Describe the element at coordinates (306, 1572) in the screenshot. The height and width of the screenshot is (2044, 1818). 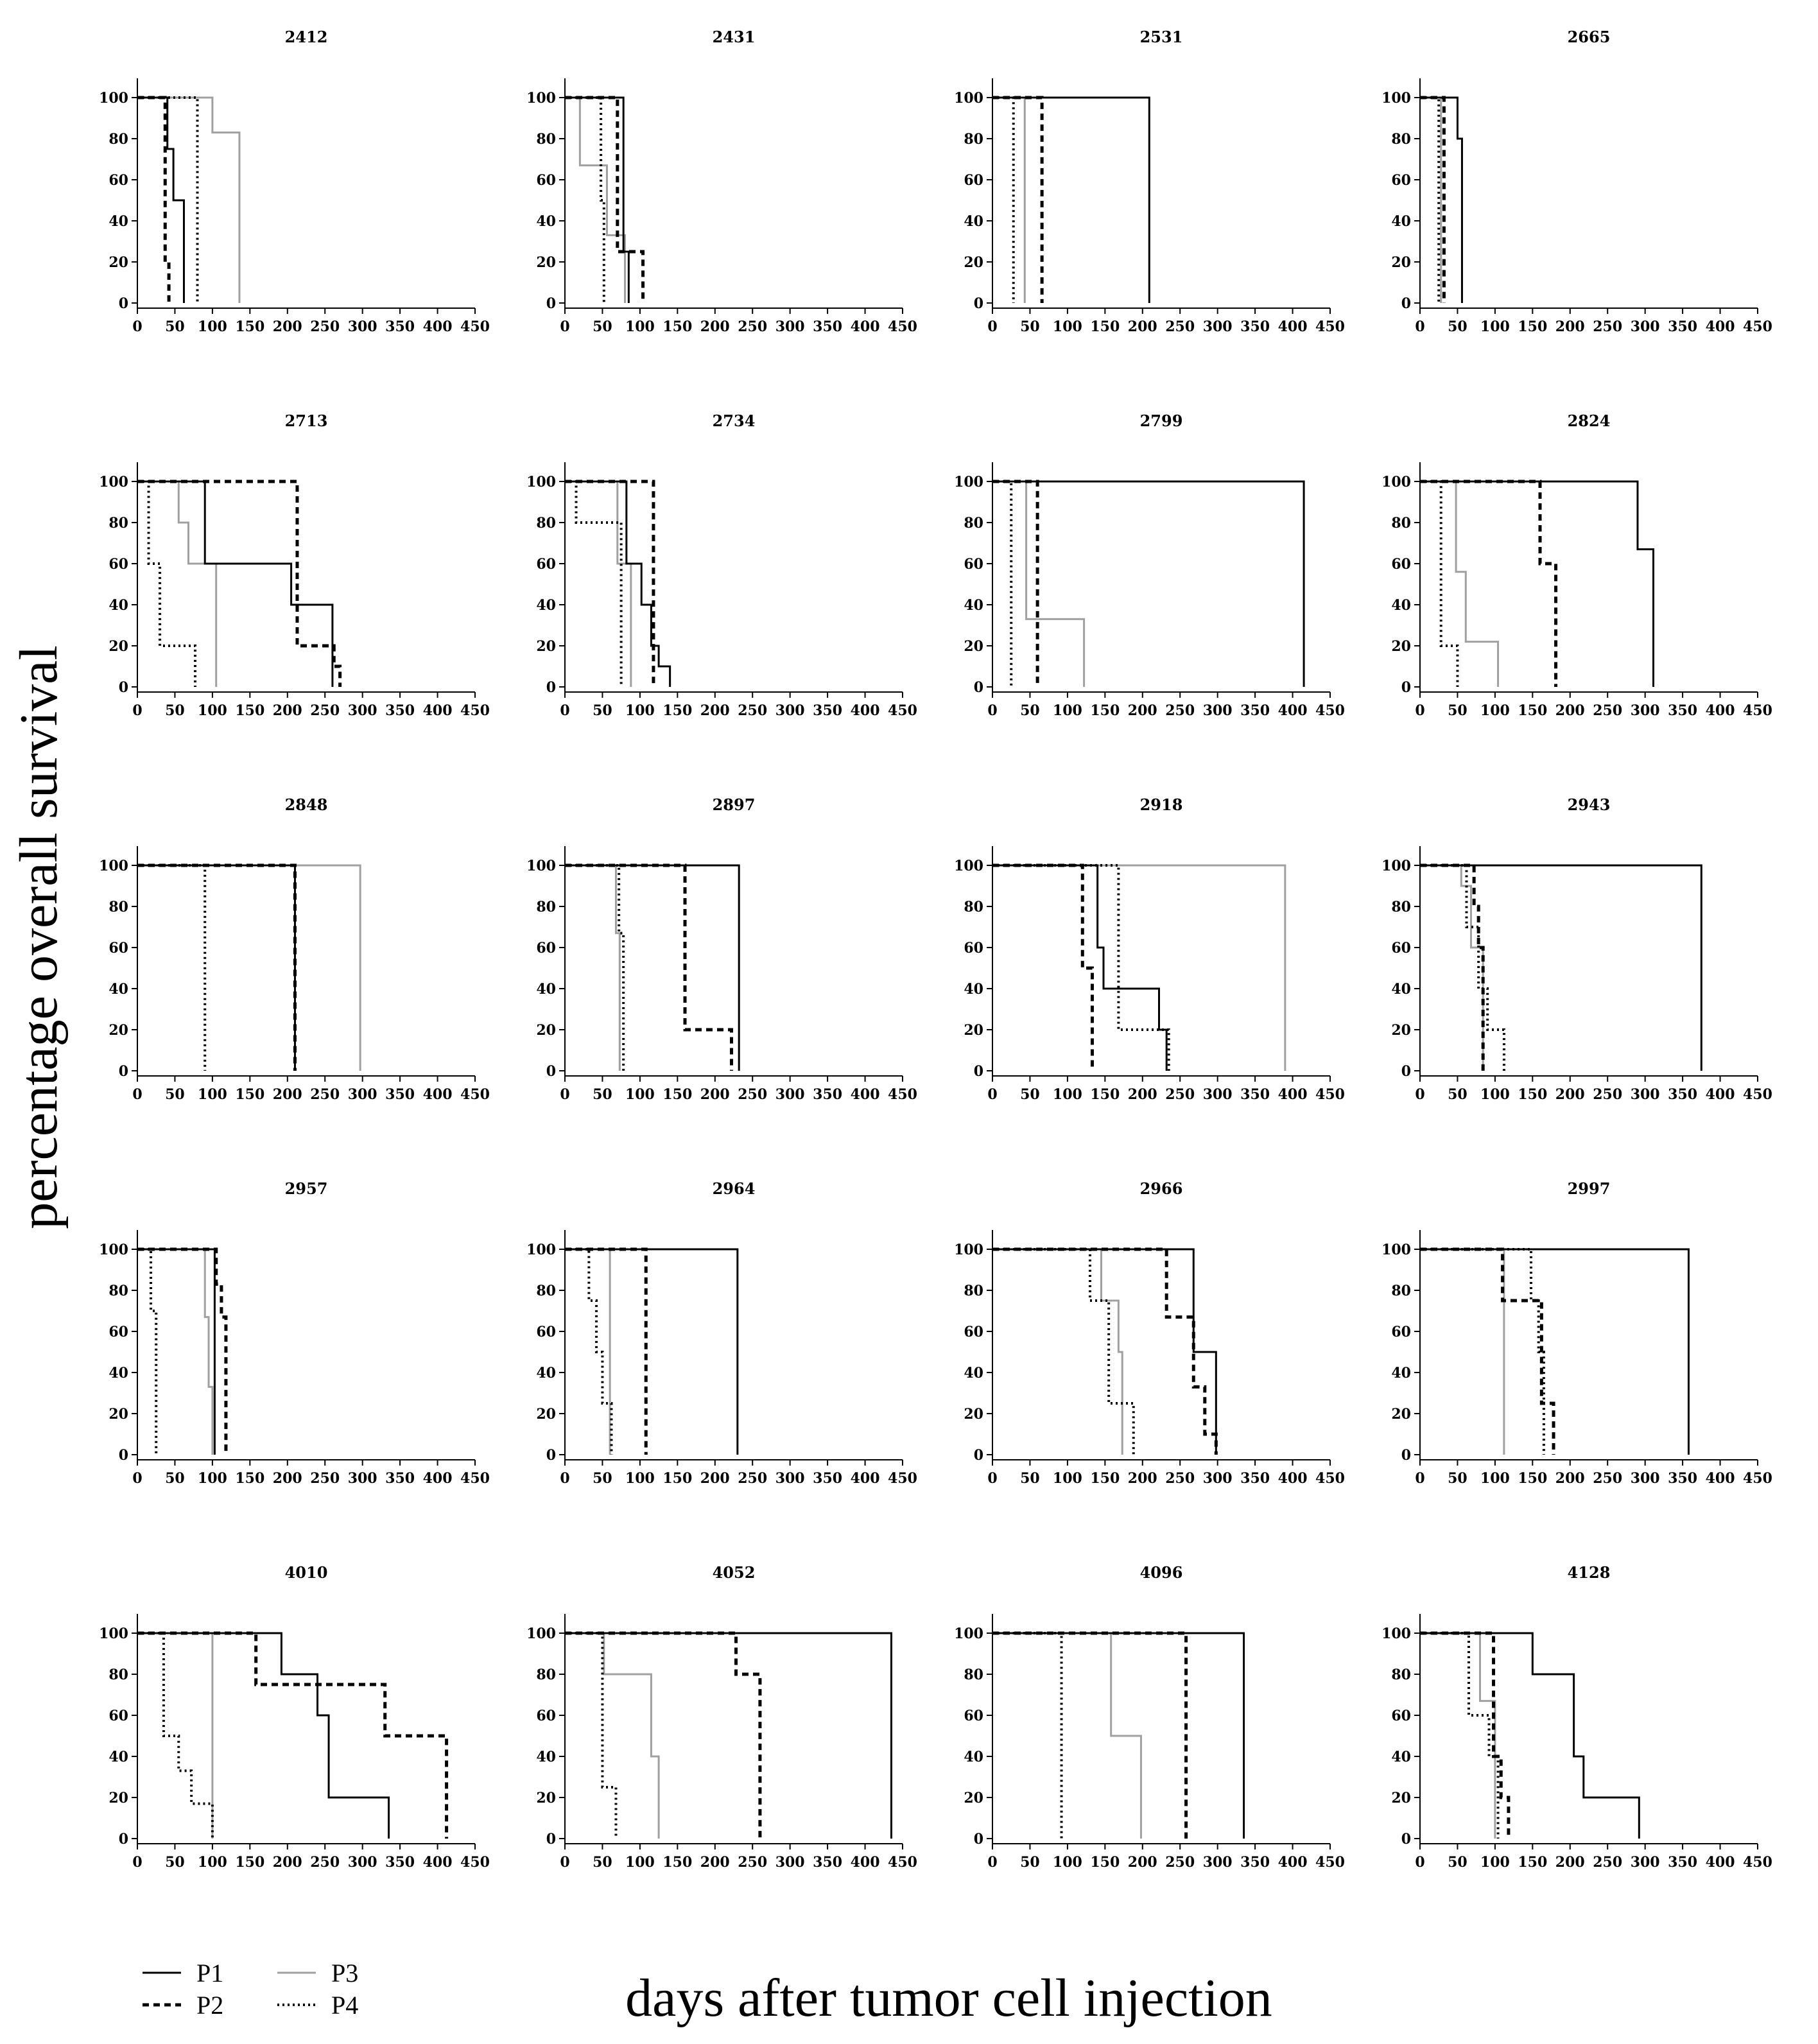
I see `panel-title: 4010` at that location.